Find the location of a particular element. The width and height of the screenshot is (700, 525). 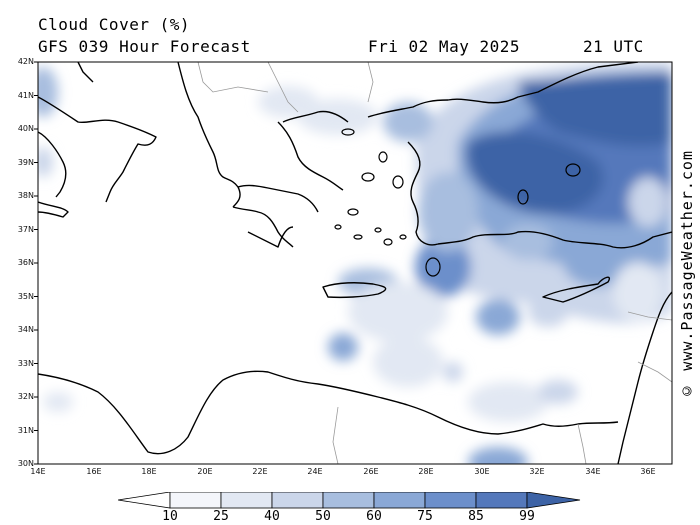

lon-label: 30E is located at coordinates (482, 471).